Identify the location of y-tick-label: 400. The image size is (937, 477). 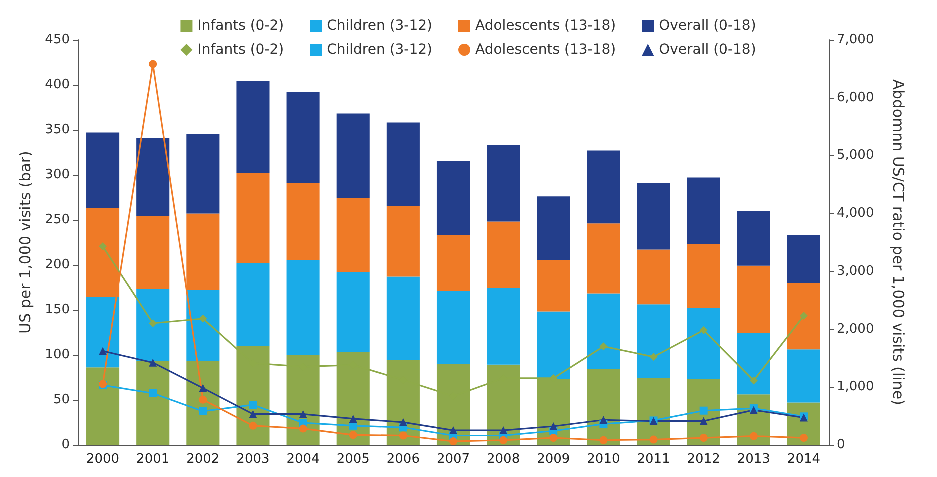
(57, 85).